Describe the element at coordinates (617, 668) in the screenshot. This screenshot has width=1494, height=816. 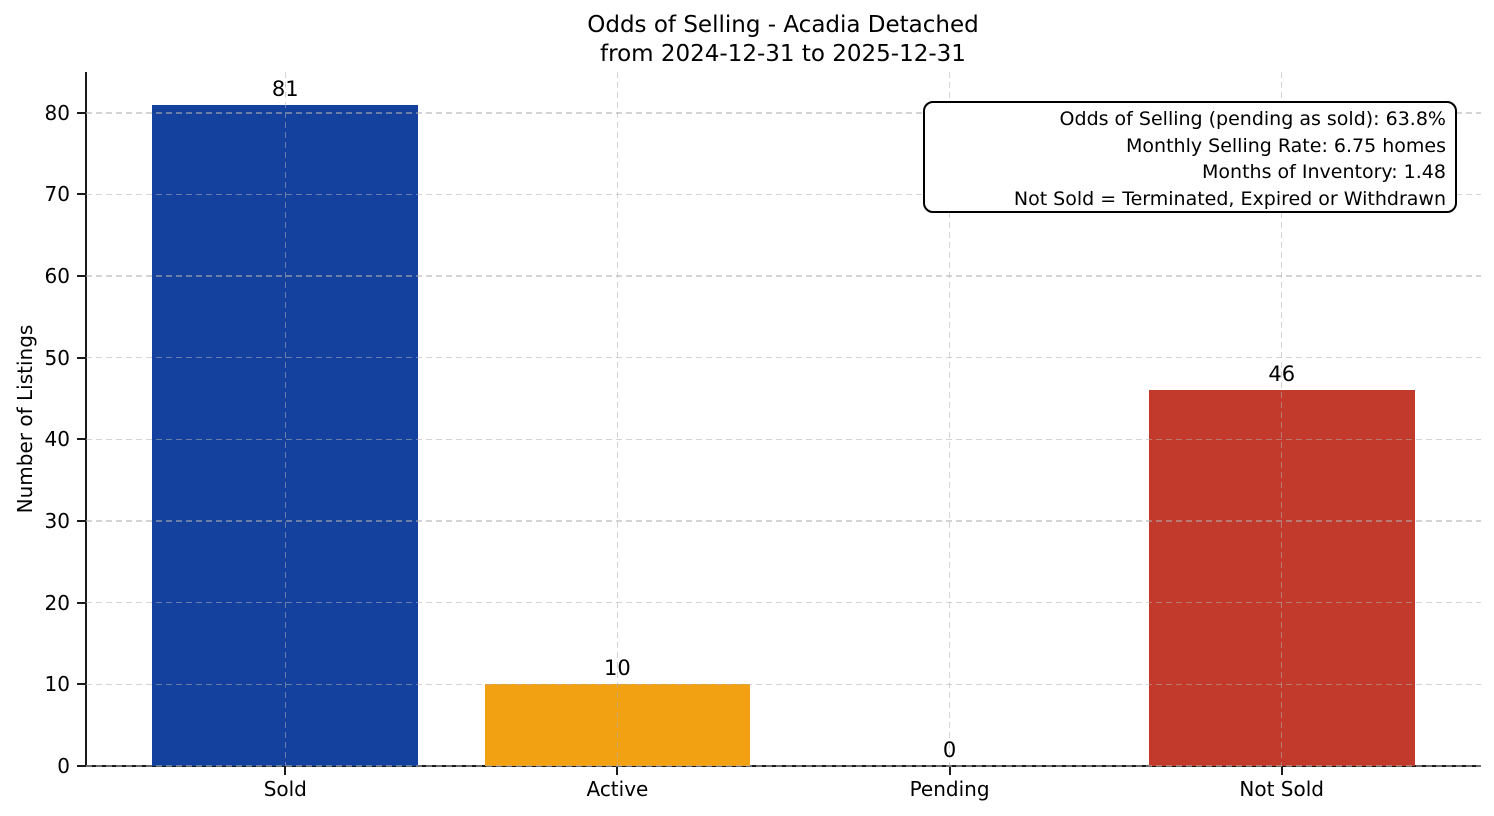
I see `bar-value-label: 10` at that location.